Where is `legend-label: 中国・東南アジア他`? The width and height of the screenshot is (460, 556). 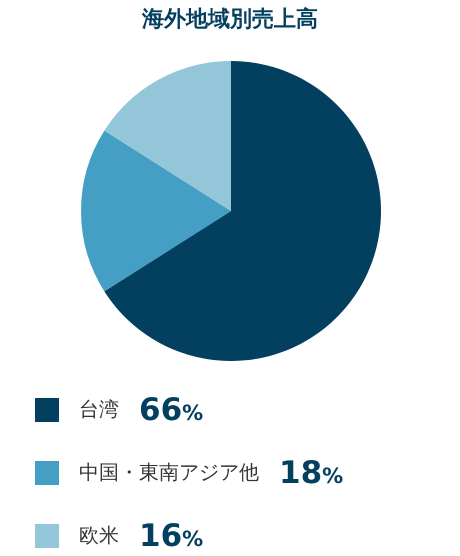
legend-label: 中国・東南アジア他 is located at coordinates (169, 472).